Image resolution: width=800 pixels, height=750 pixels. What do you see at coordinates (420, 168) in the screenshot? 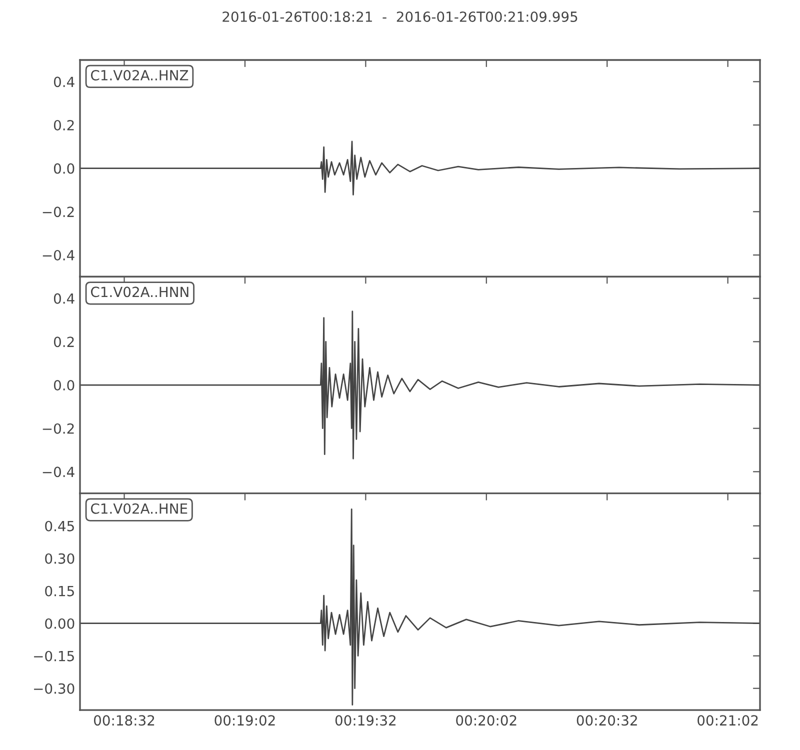
I see `line-series` at bounding box center [420, 168].